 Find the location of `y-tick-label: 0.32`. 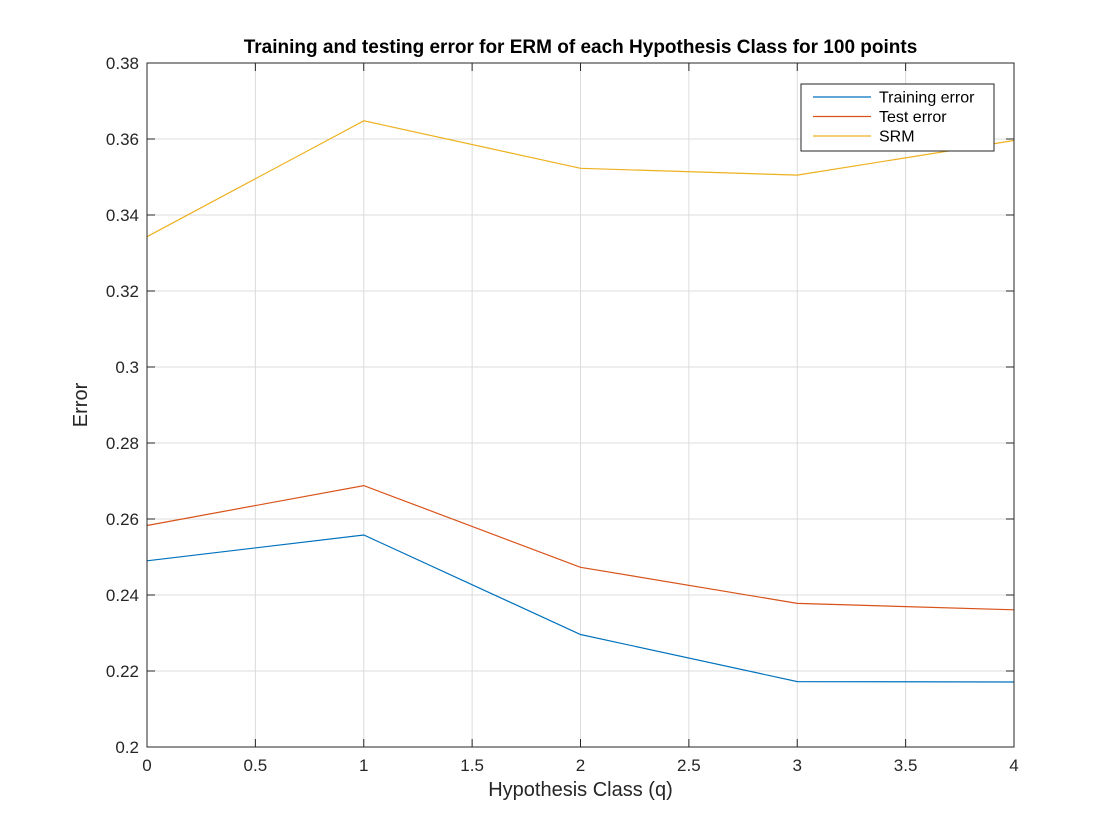

y-tick-label: 0.32 is located at coordinates (122, 291).